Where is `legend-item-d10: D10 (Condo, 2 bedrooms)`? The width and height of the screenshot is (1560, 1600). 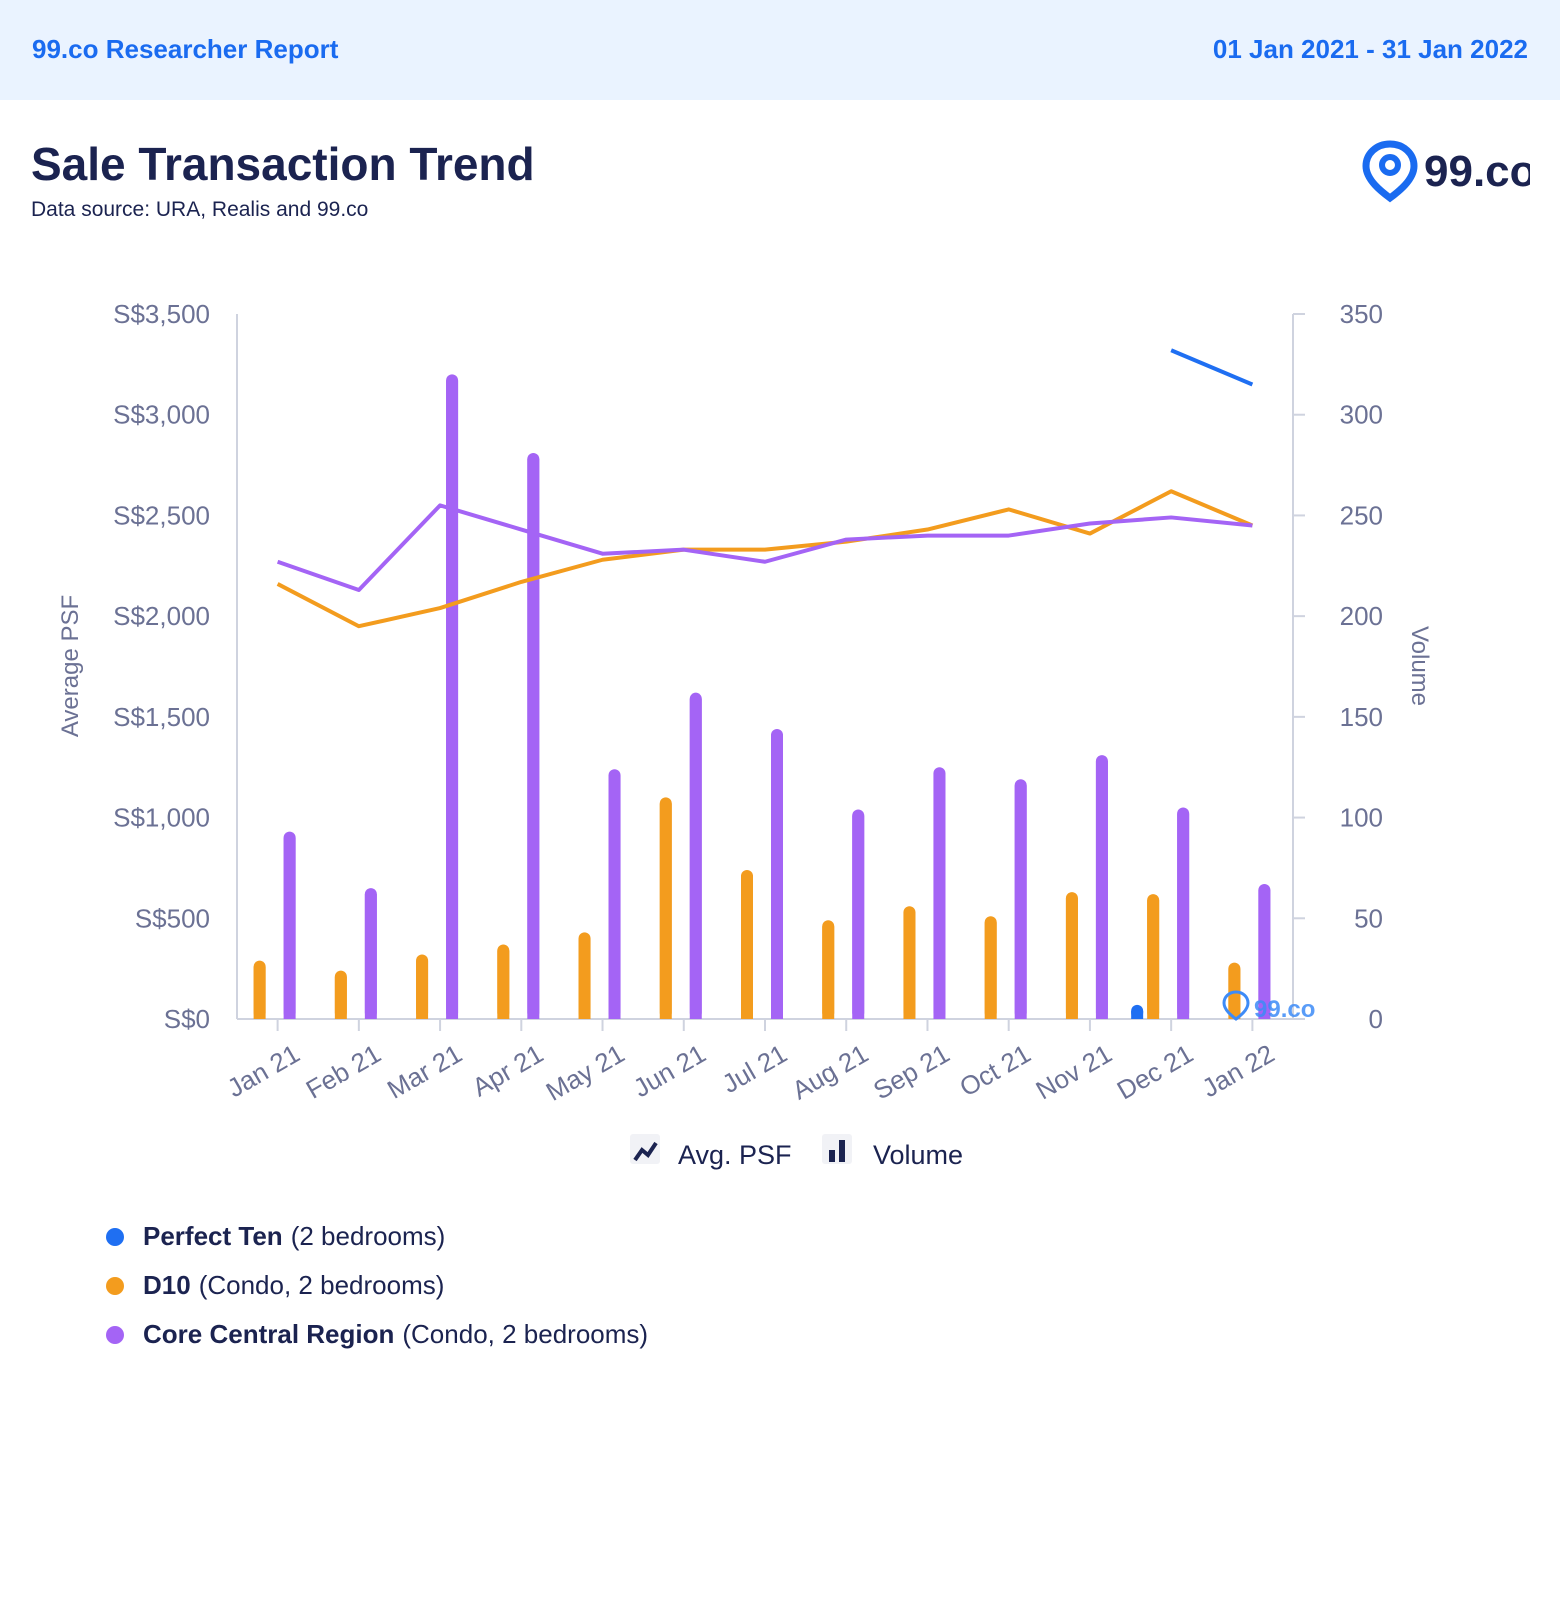
legend-item-d10: D10 (Condo, 2 bedrooms) is located at coordinates (377, 1285).